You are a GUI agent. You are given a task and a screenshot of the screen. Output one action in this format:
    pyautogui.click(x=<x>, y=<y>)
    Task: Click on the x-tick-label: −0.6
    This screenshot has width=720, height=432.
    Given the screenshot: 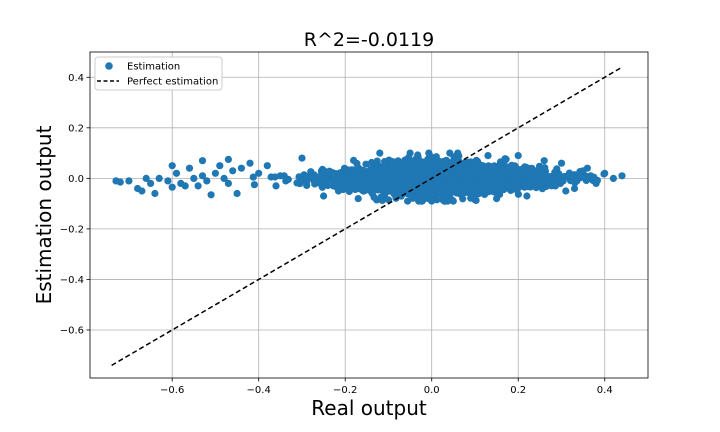 What is the action you would take?
    pyautogui.click(x=172, y=390)
    